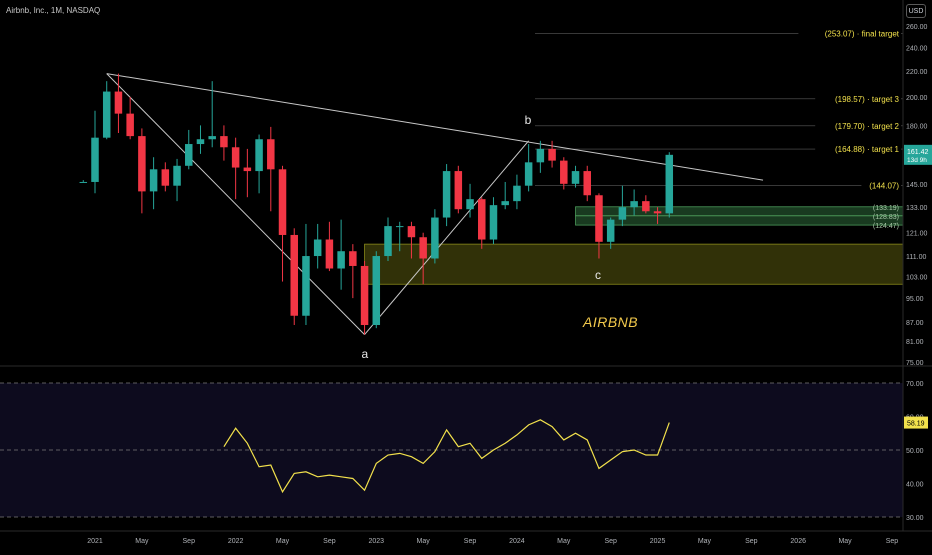 The image size is (932, 555). Describe the element at coordinates (917, 72) in the screenshot. I see `price-tick-2: 220.00` at that location.